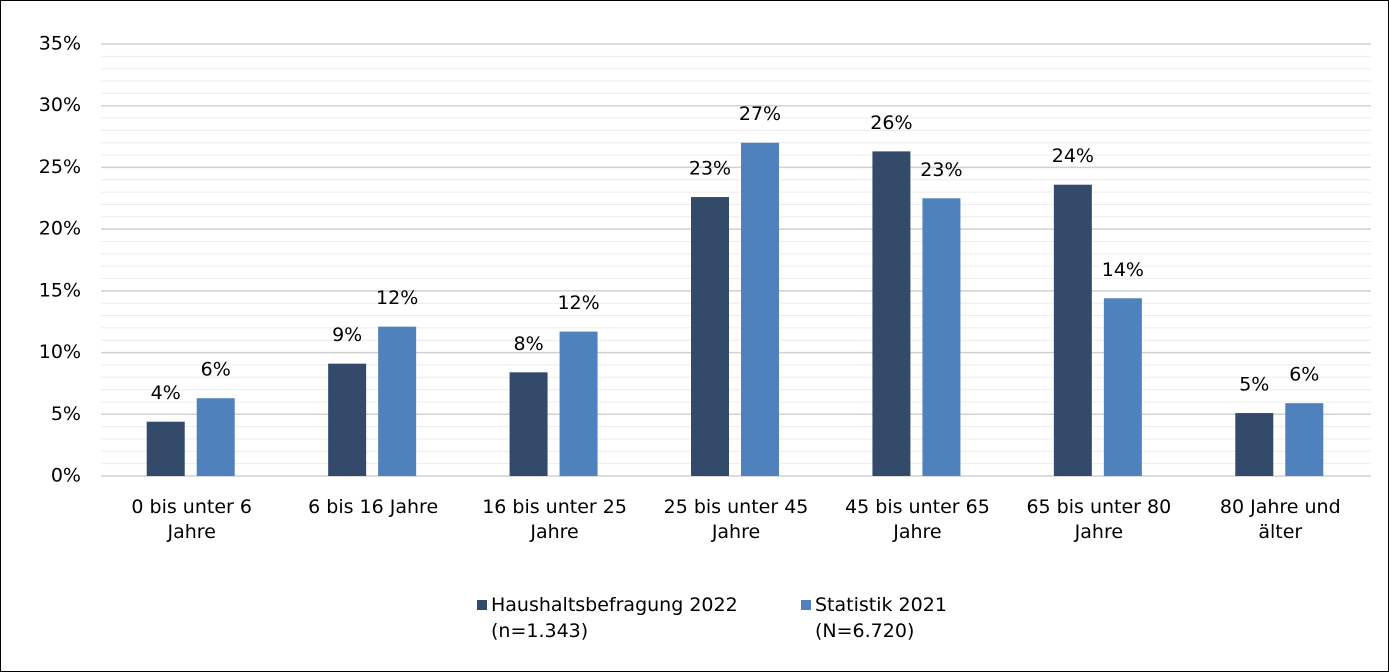  Describe the element at coordinates (66, 414) in the screenshot. I see `y-tick-label: 5%` at that location.